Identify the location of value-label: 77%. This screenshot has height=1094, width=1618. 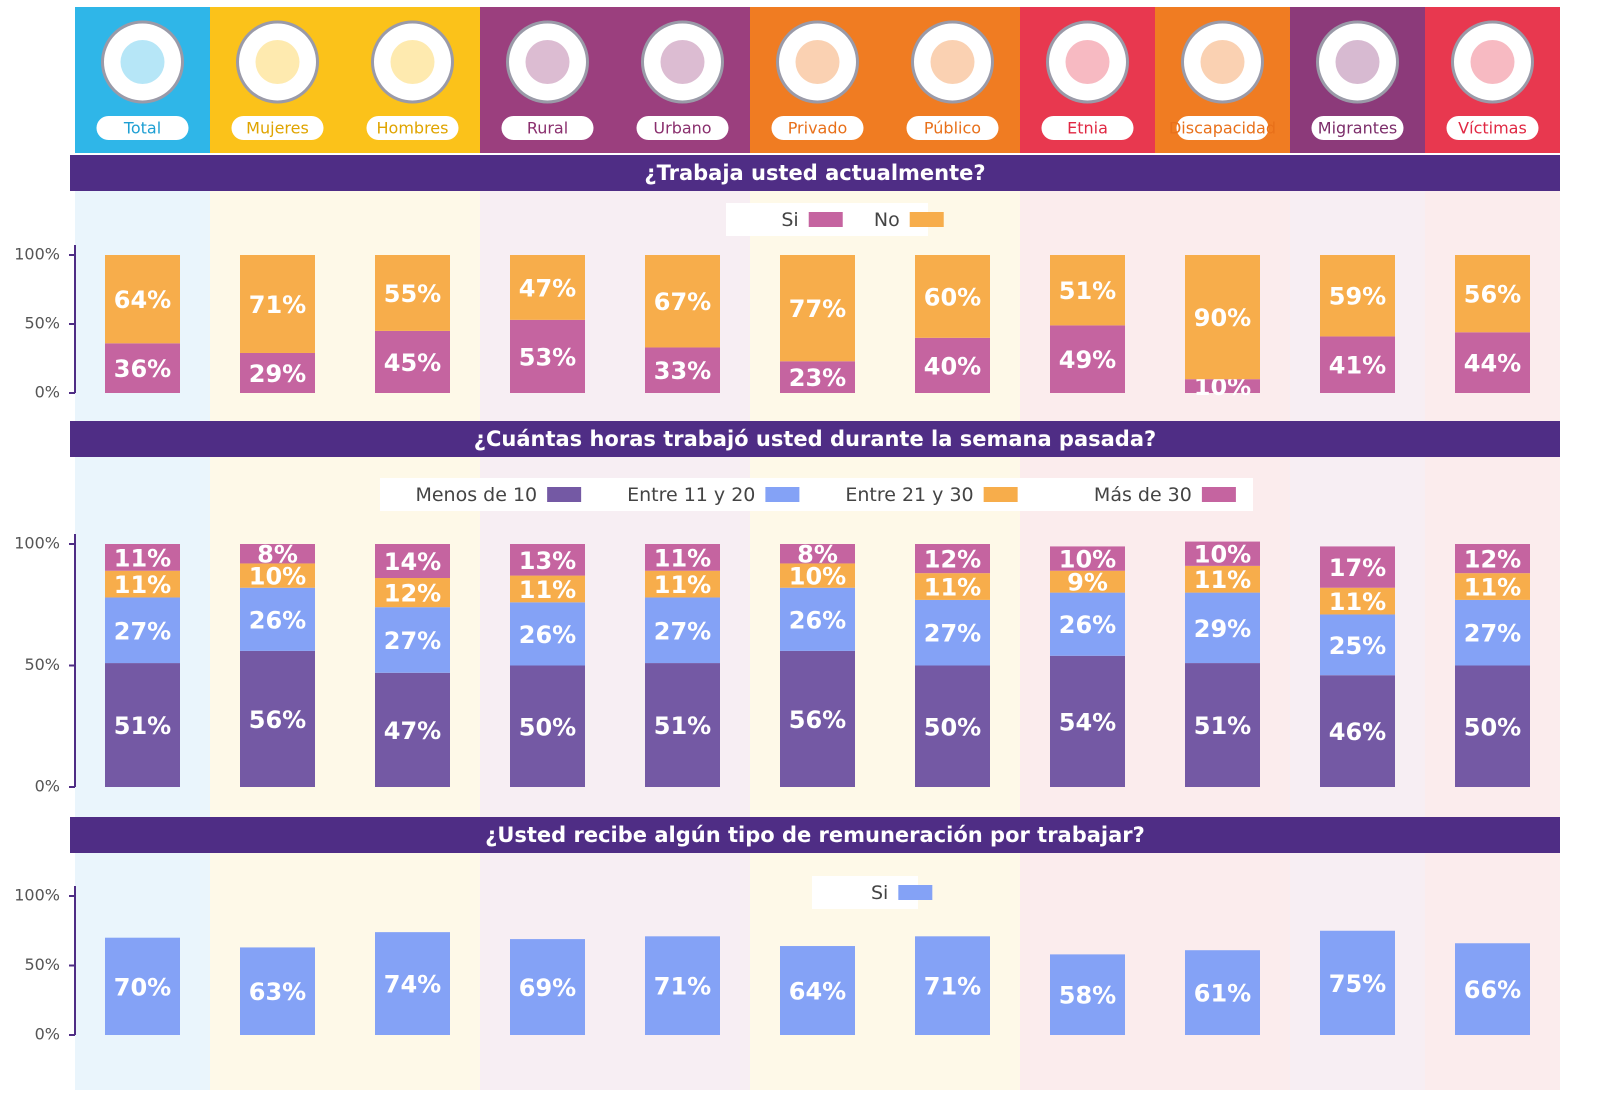
(817, 309).